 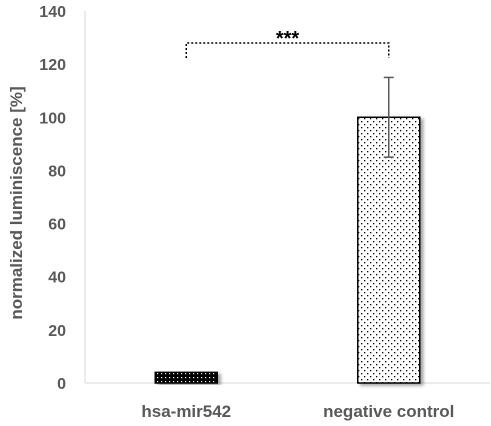 I want to click on y-tick-label: 100, so click(x=52, y=118).